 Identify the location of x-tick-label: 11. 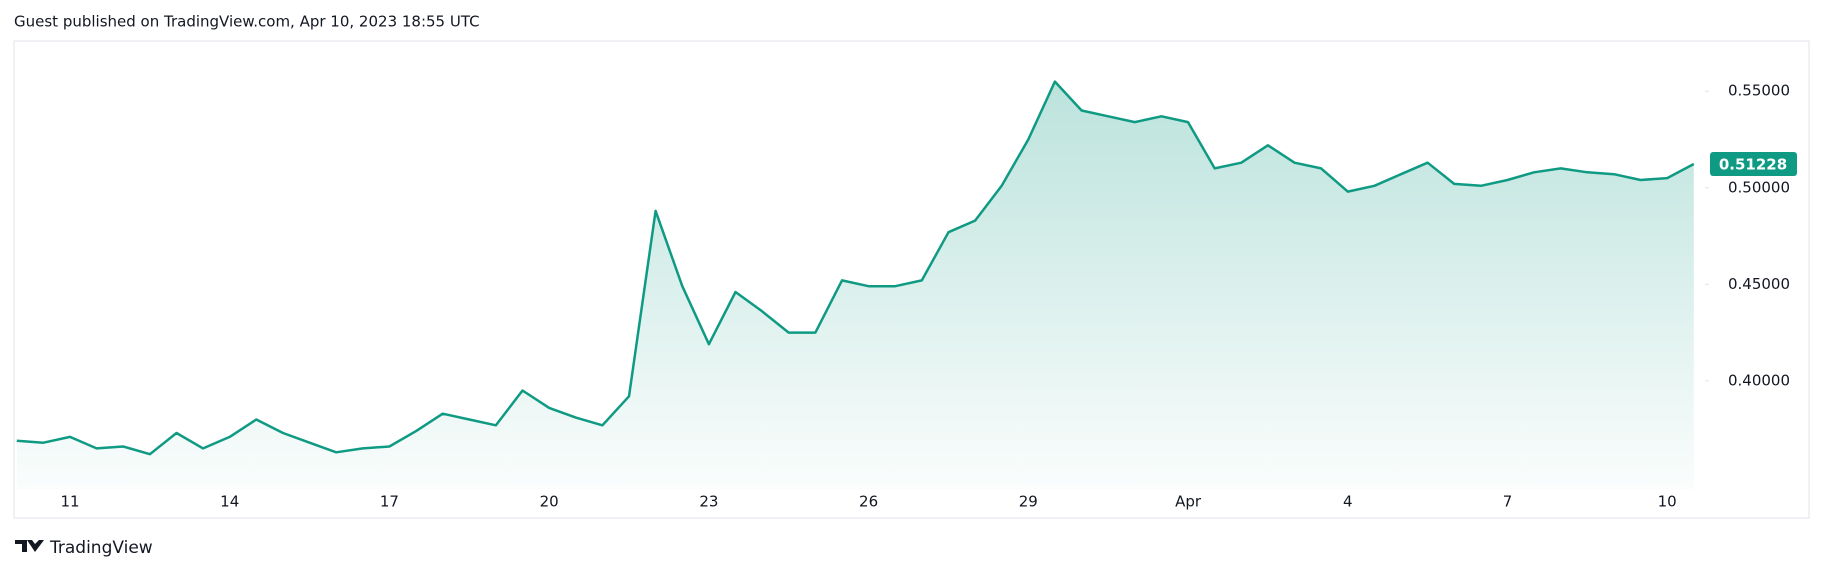
(69, 502).